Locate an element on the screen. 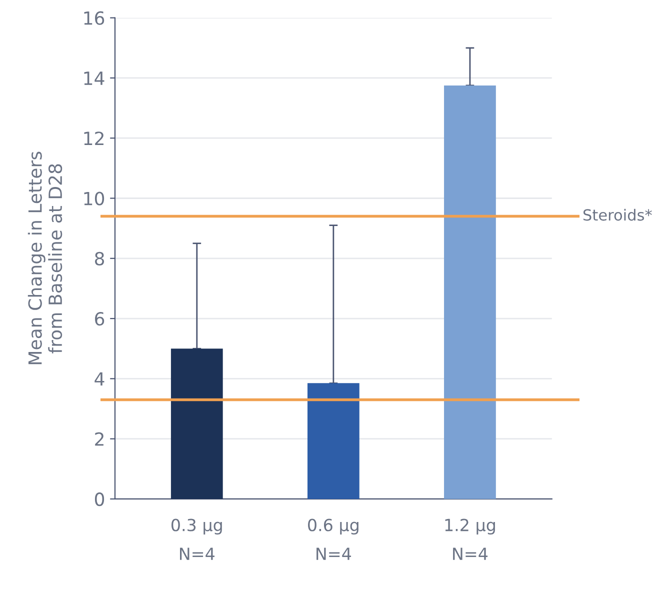 The image size is (657, 594). y-tick-label: 2 is located at coordinates (99, 439).